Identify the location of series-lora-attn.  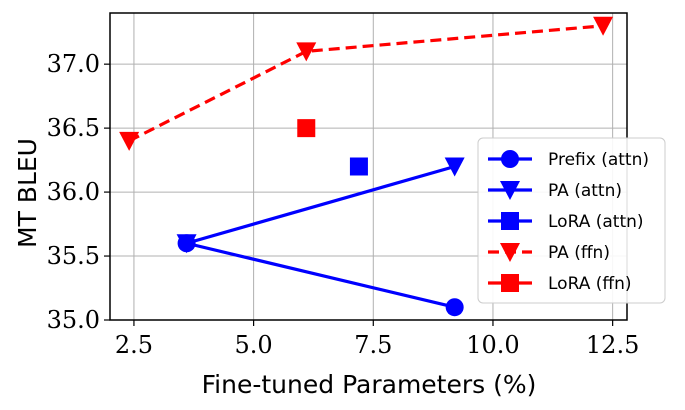
(358, 166).